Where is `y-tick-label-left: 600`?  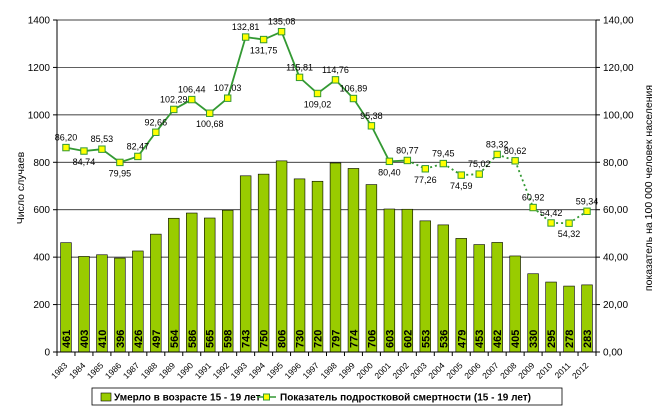
y-tick-label-left: 600 is located at coordinates (41, 210).